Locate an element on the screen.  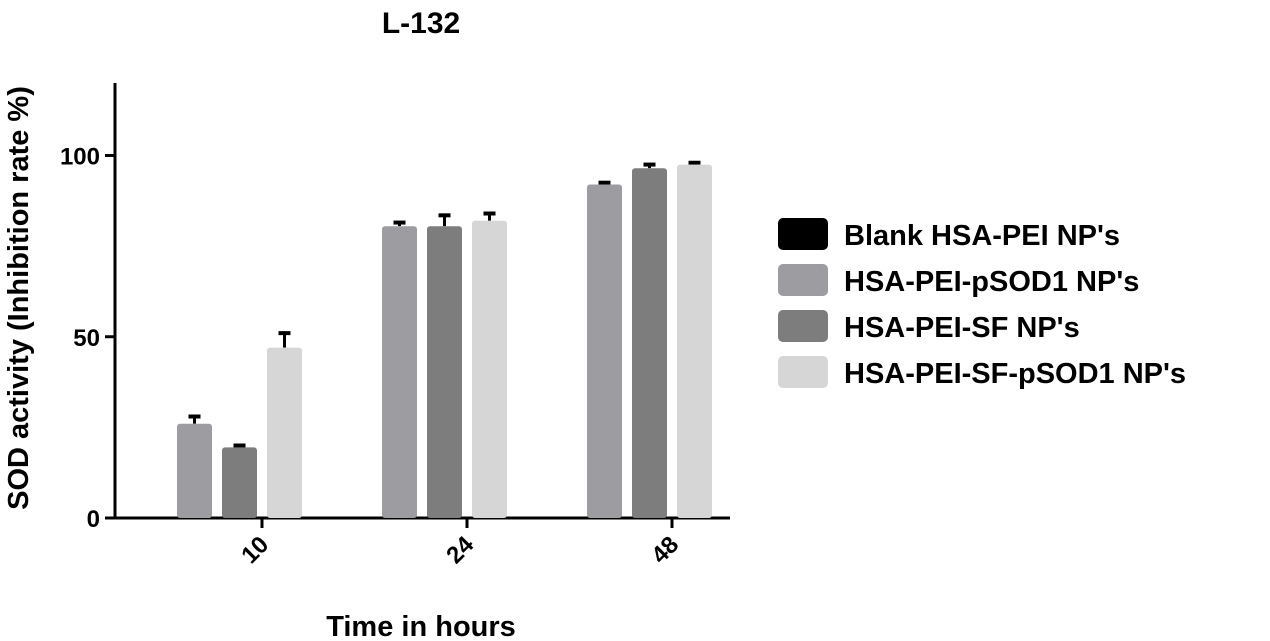
legend-label-4: HSA-PEI-SF-pSOD1 NP's is located at coordinates (1015, 374).